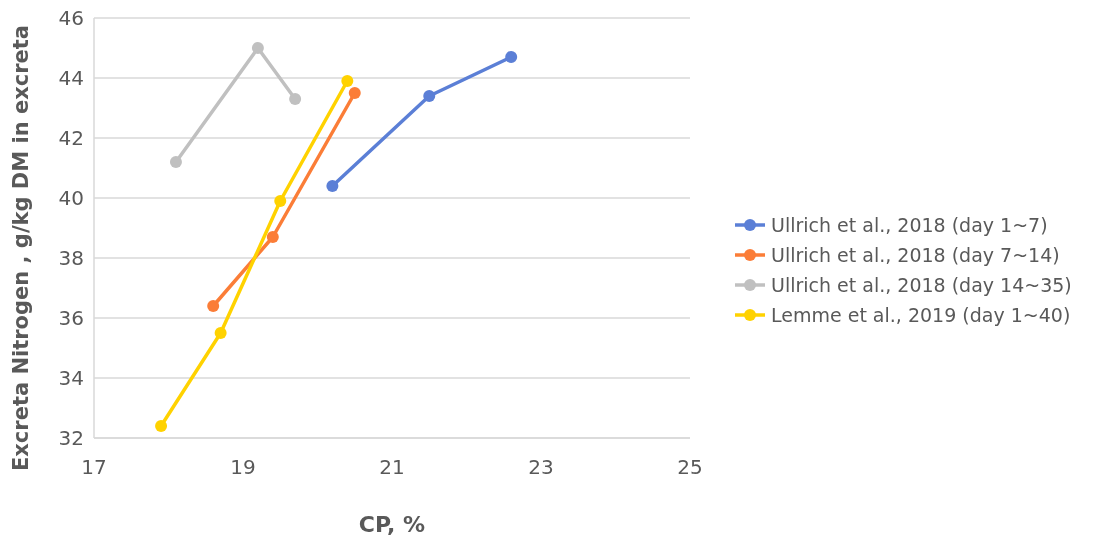 Image resolution: width=1104 pixels, height=544 pixels. What do you see at coordinates (71, 18) in the screenshot?
I see `y-tick-label: 46` at bounding box center [71, 18].